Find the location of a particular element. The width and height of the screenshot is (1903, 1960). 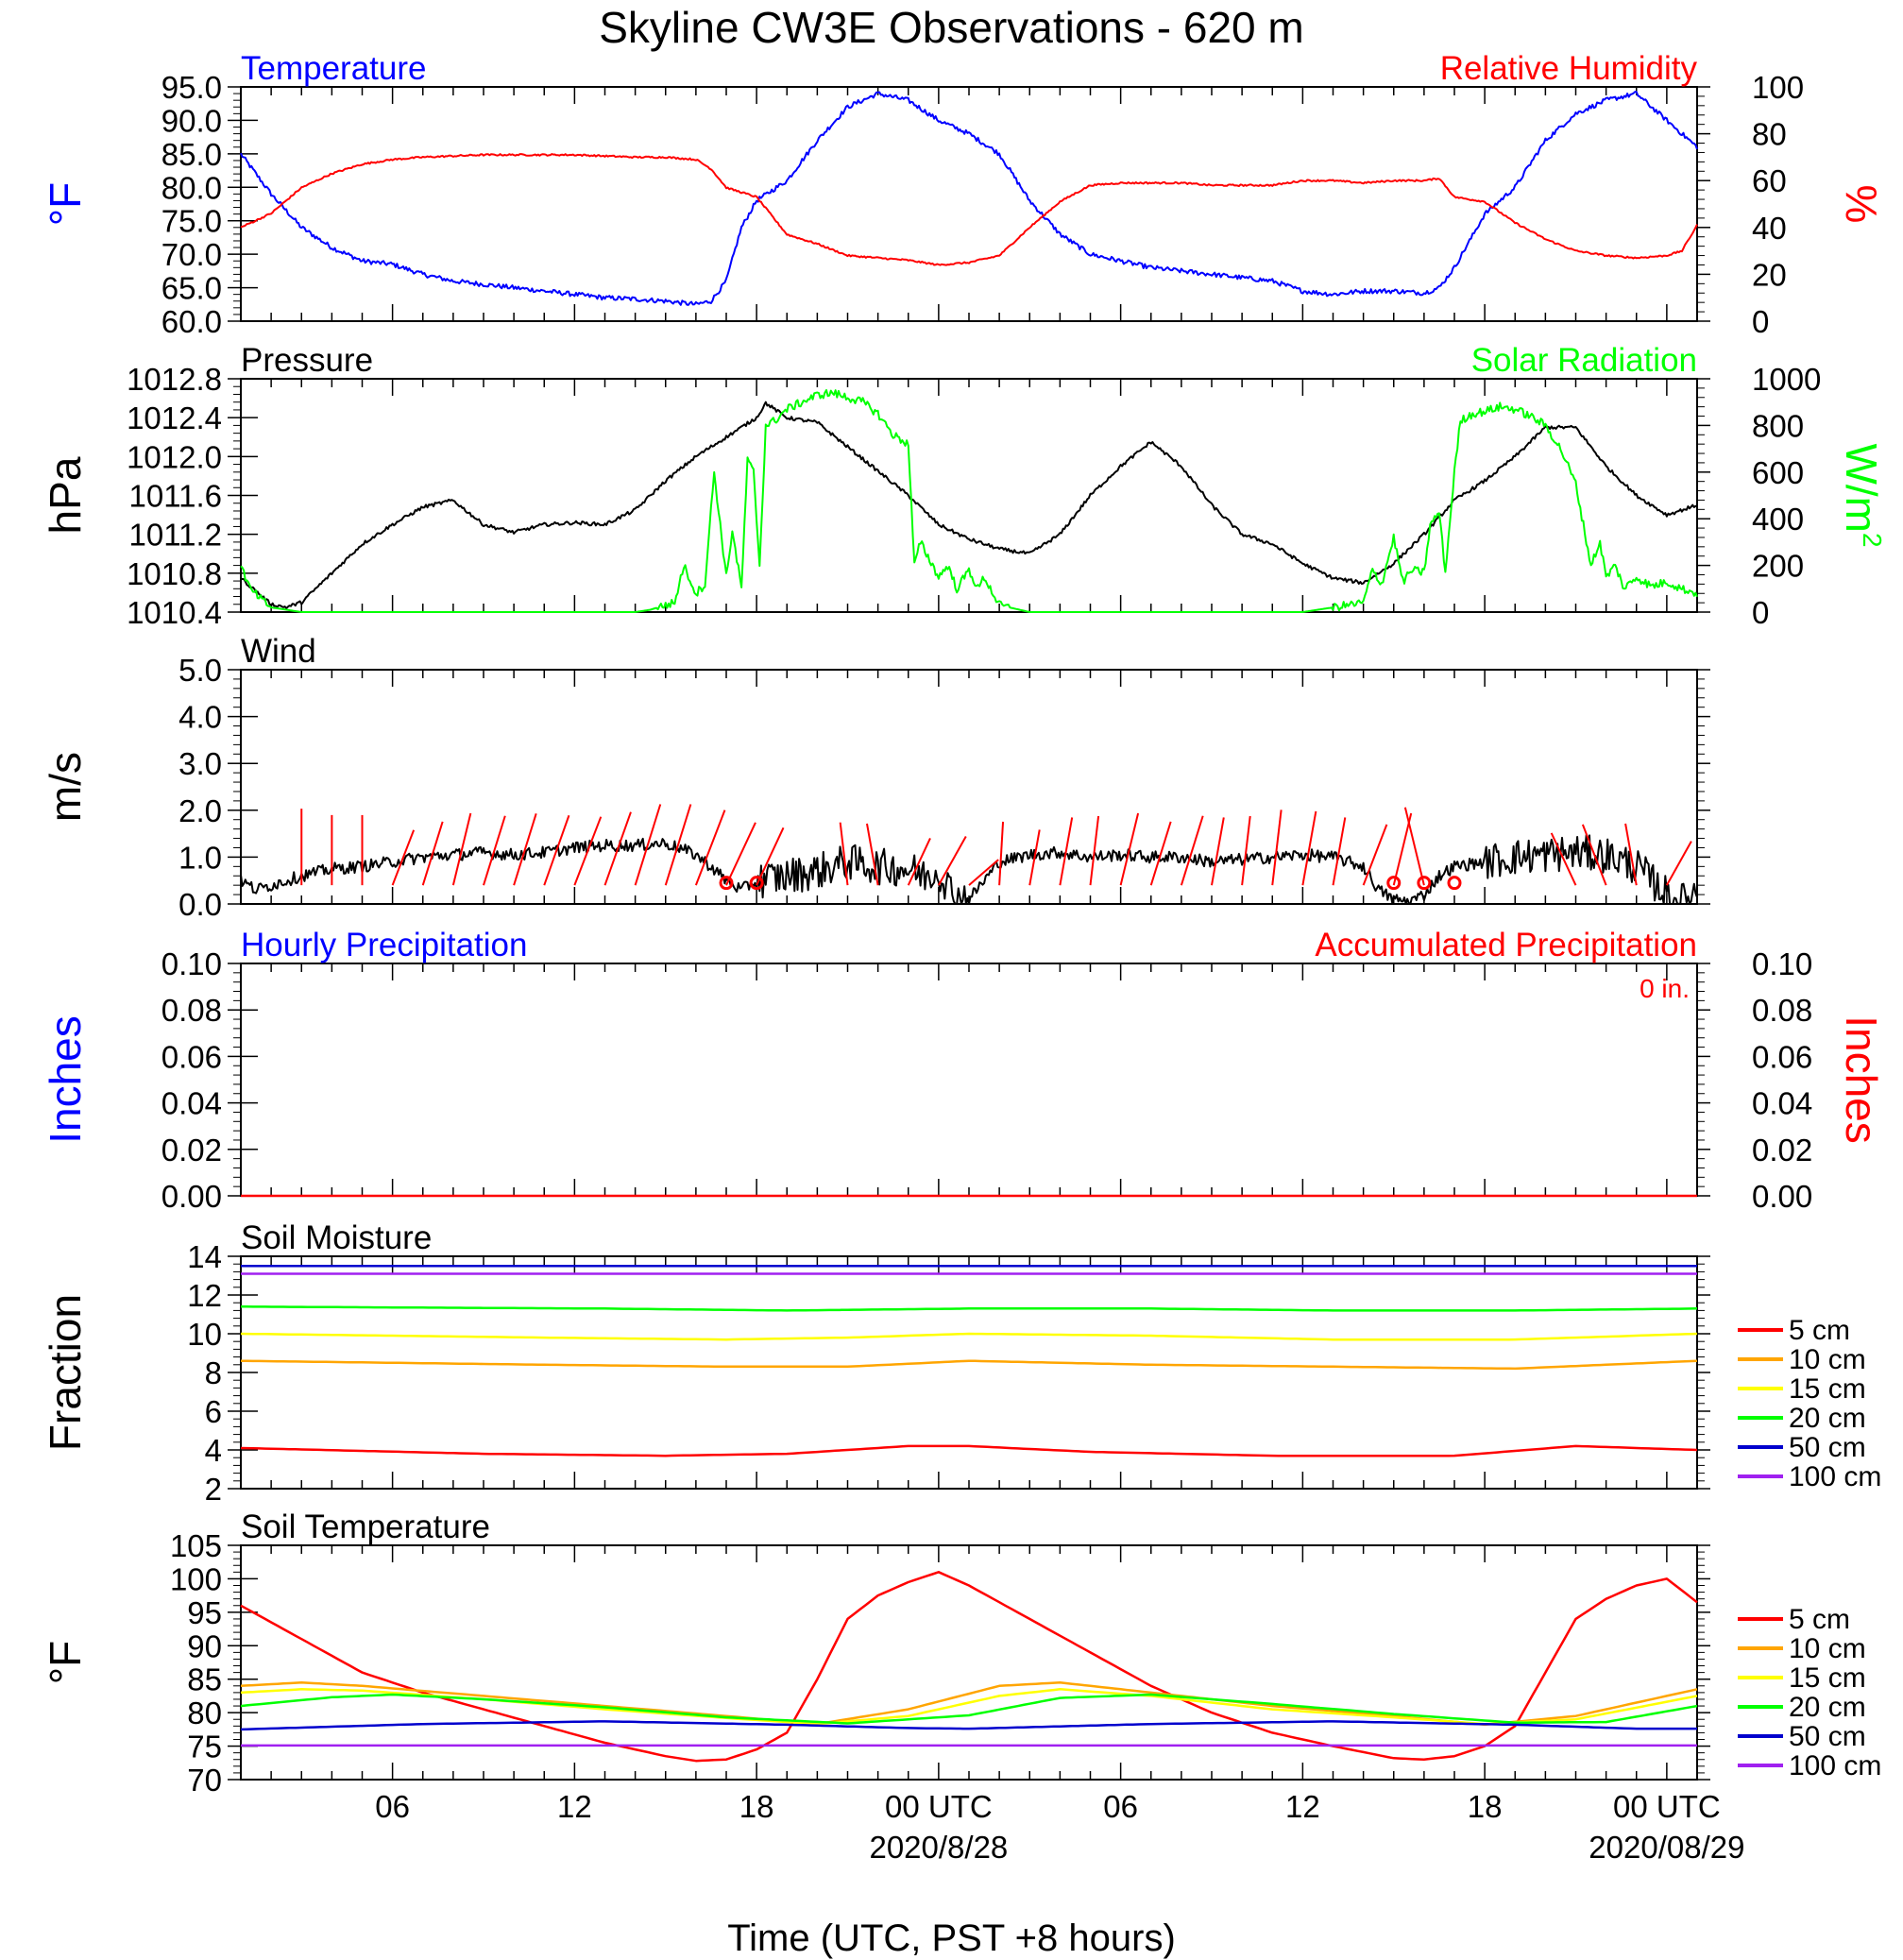

y-tick-label: 100 is located at coordinates (196, 1578).